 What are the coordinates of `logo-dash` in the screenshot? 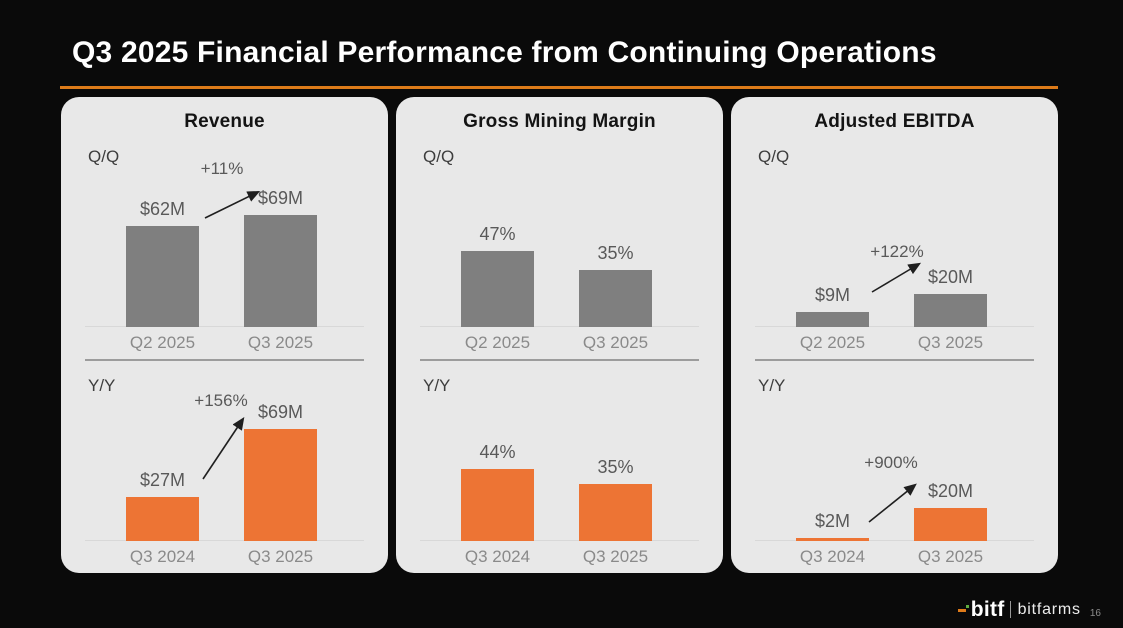 It's located at (961, 610).